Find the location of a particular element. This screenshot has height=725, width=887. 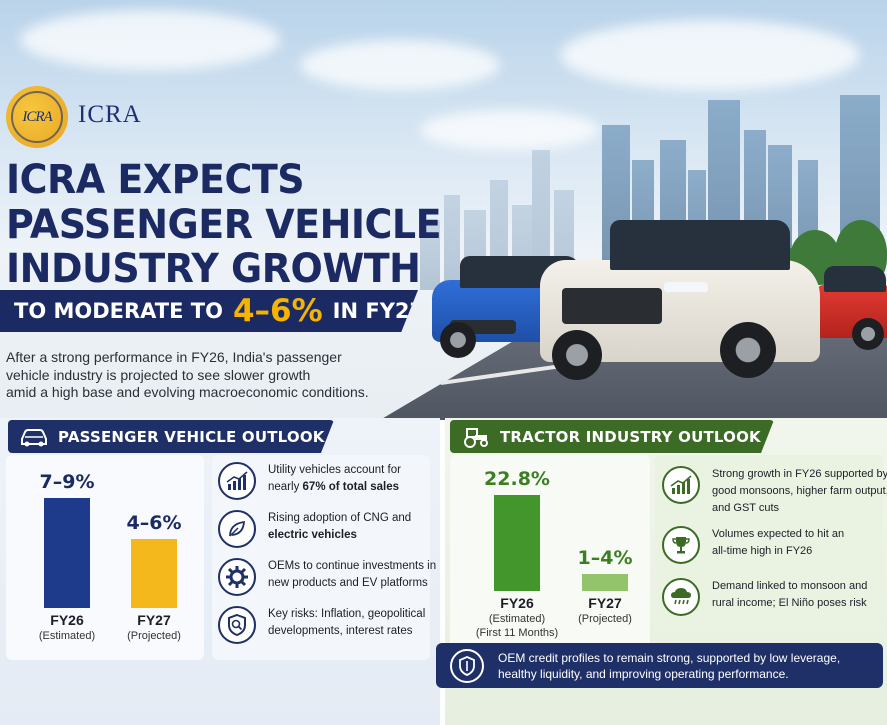

car-icon is located at coordinates (34, 437).